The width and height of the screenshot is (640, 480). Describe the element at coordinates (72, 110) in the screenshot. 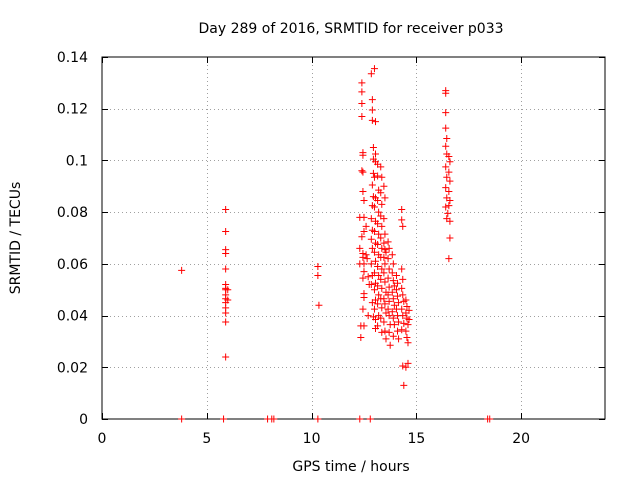

I see `y-tick-label: 0.12` at that location.